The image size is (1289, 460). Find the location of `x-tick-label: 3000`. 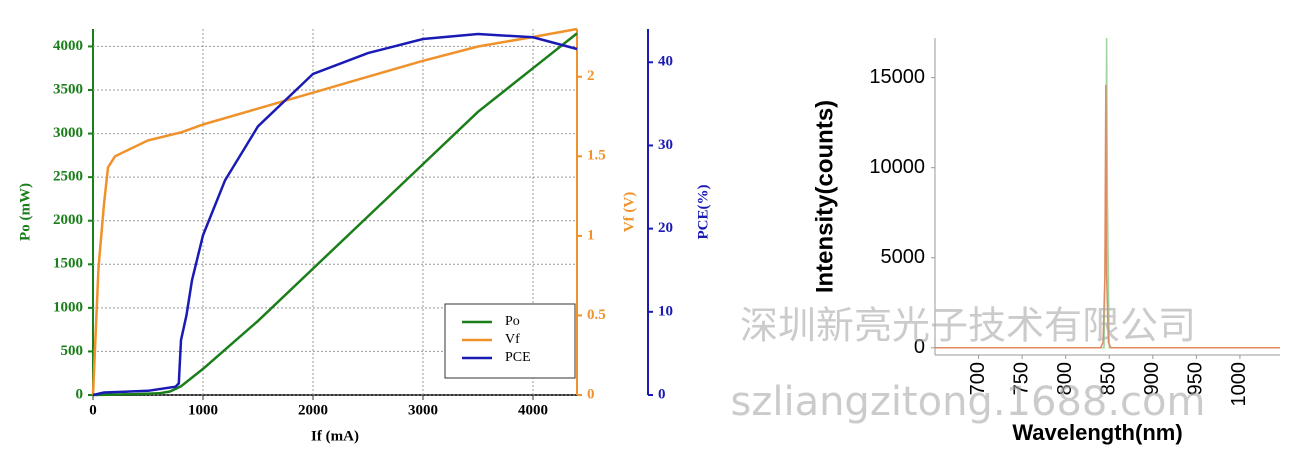

x-tick-label: 3000 is located at coordinates (423, 410).